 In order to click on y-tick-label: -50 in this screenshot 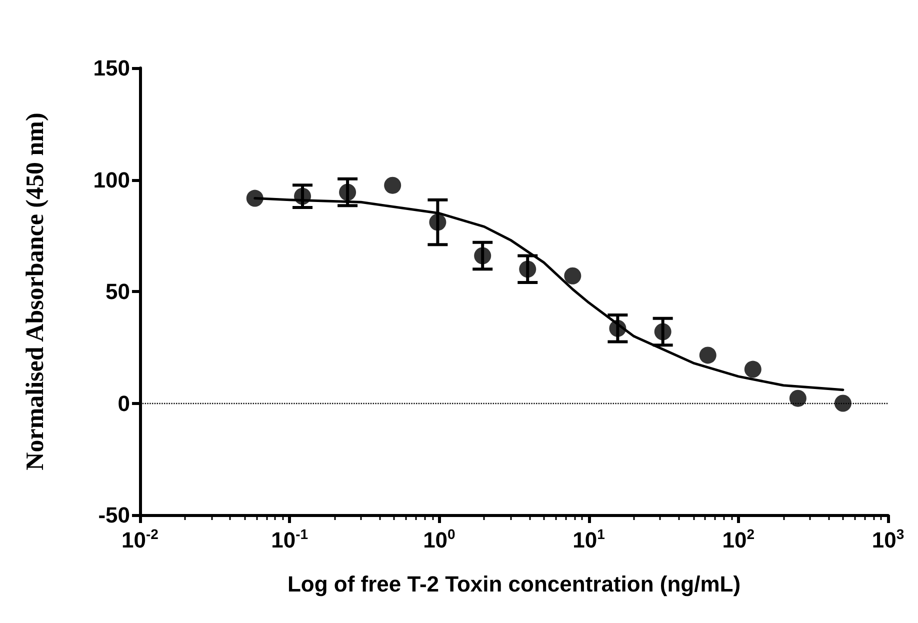, I will do `click(114, 515)`.